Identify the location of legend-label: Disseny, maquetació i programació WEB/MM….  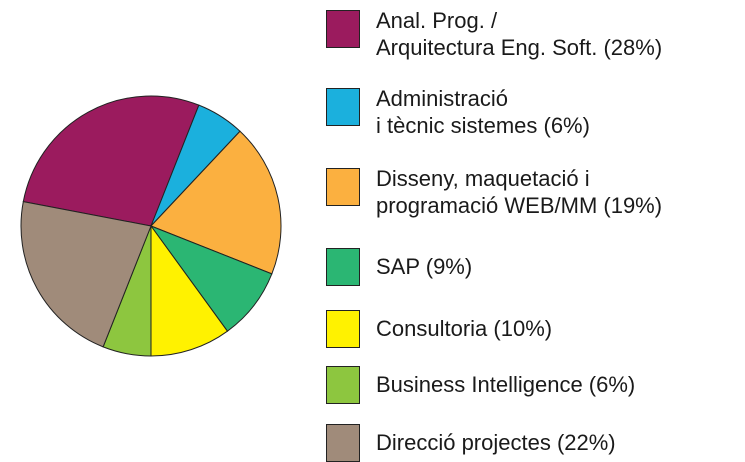
(519, 192).